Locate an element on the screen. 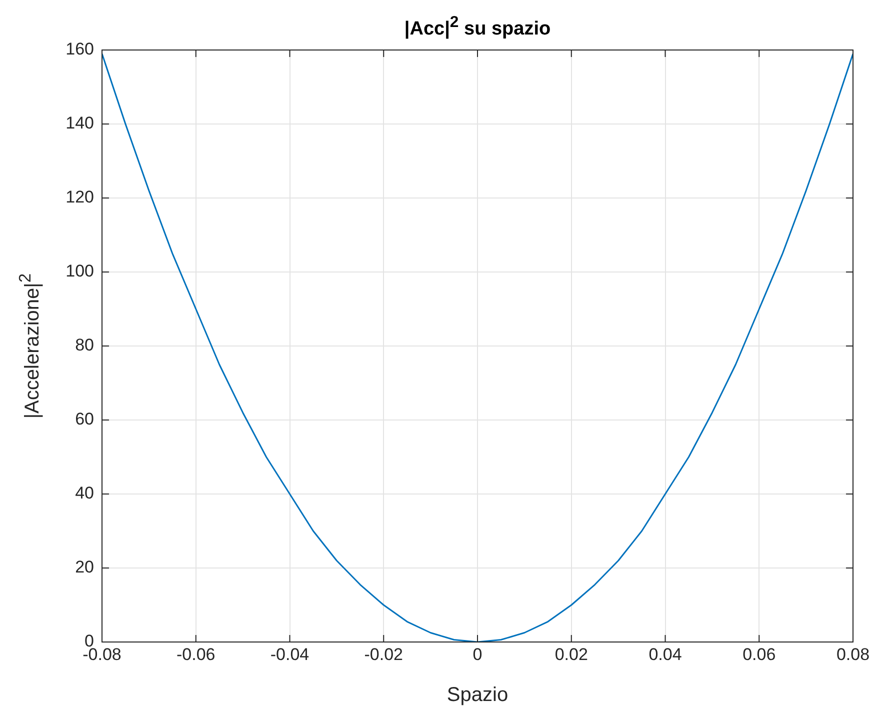 The width and height of the screenshot is (877, 714). y-tick-label: 160 is located at coordinates (80, 49).